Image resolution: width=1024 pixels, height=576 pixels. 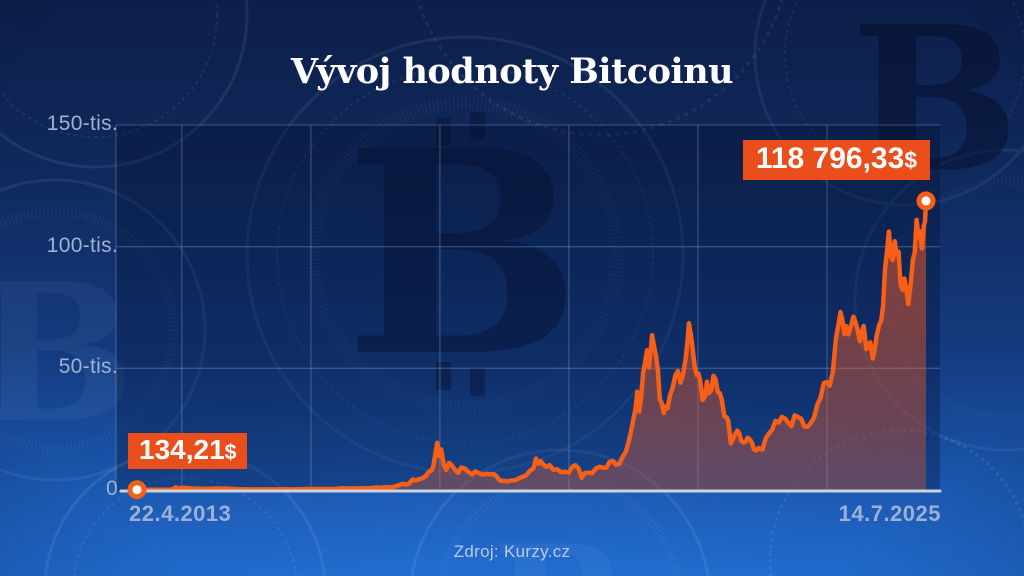 I want to click on end-value-amount: 118 796,33, so click(x=830, y=158).